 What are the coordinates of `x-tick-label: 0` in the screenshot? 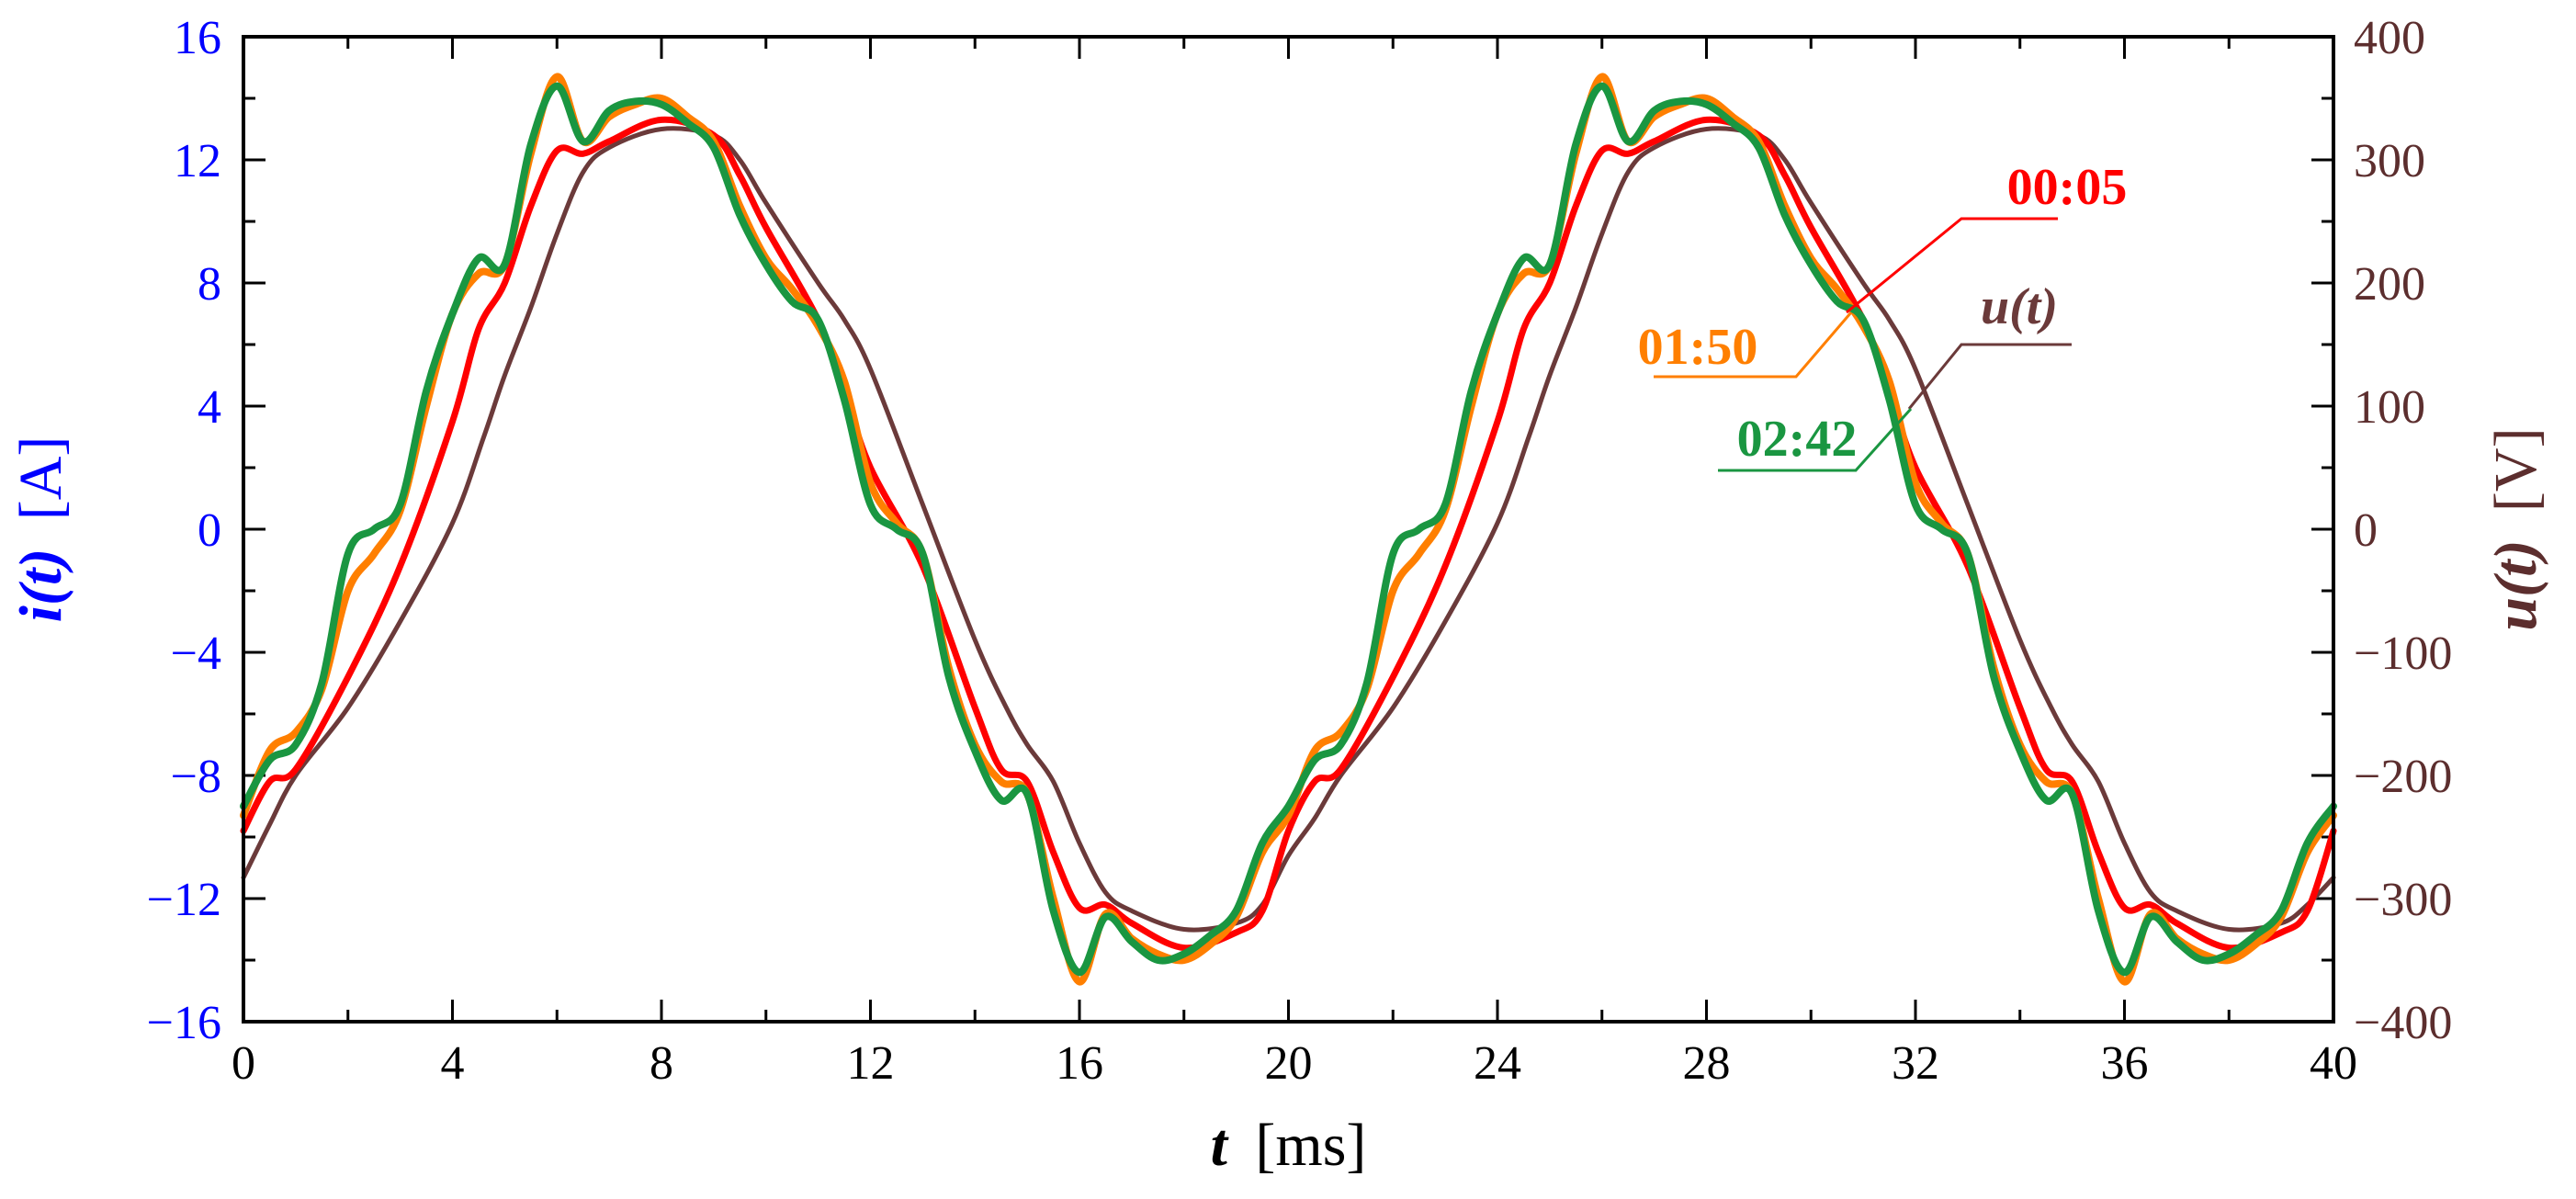 It's located at (243, 1064).